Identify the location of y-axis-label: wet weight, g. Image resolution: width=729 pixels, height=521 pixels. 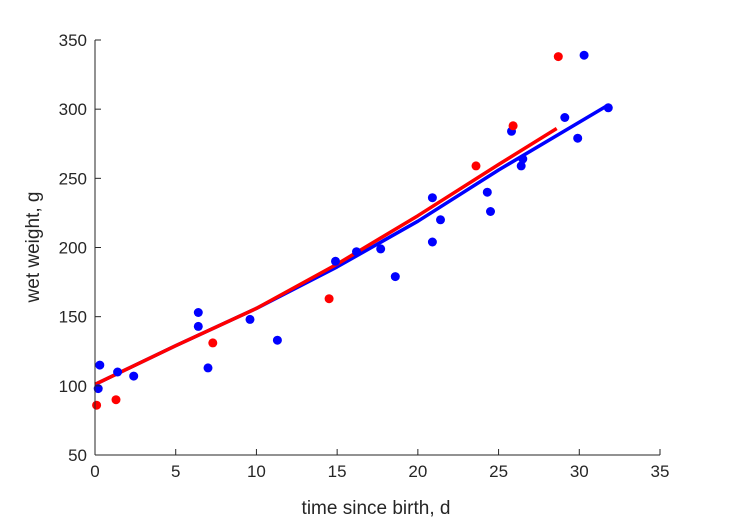
(33, 248).